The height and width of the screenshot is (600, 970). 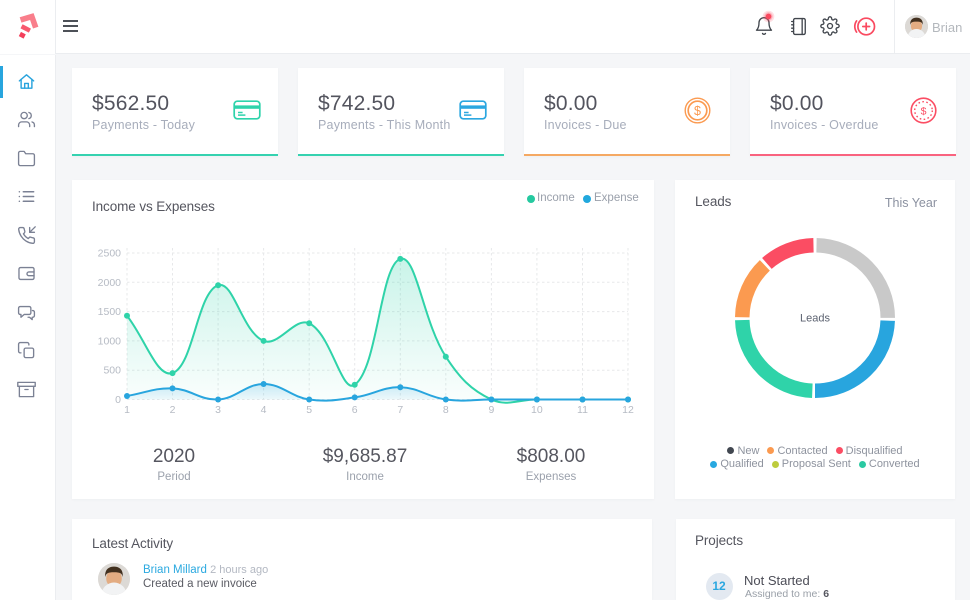 What do you see at coordinates (628, 410) in the screenshot?
I see `svg-text: 12` at bounding box center [628, 410].